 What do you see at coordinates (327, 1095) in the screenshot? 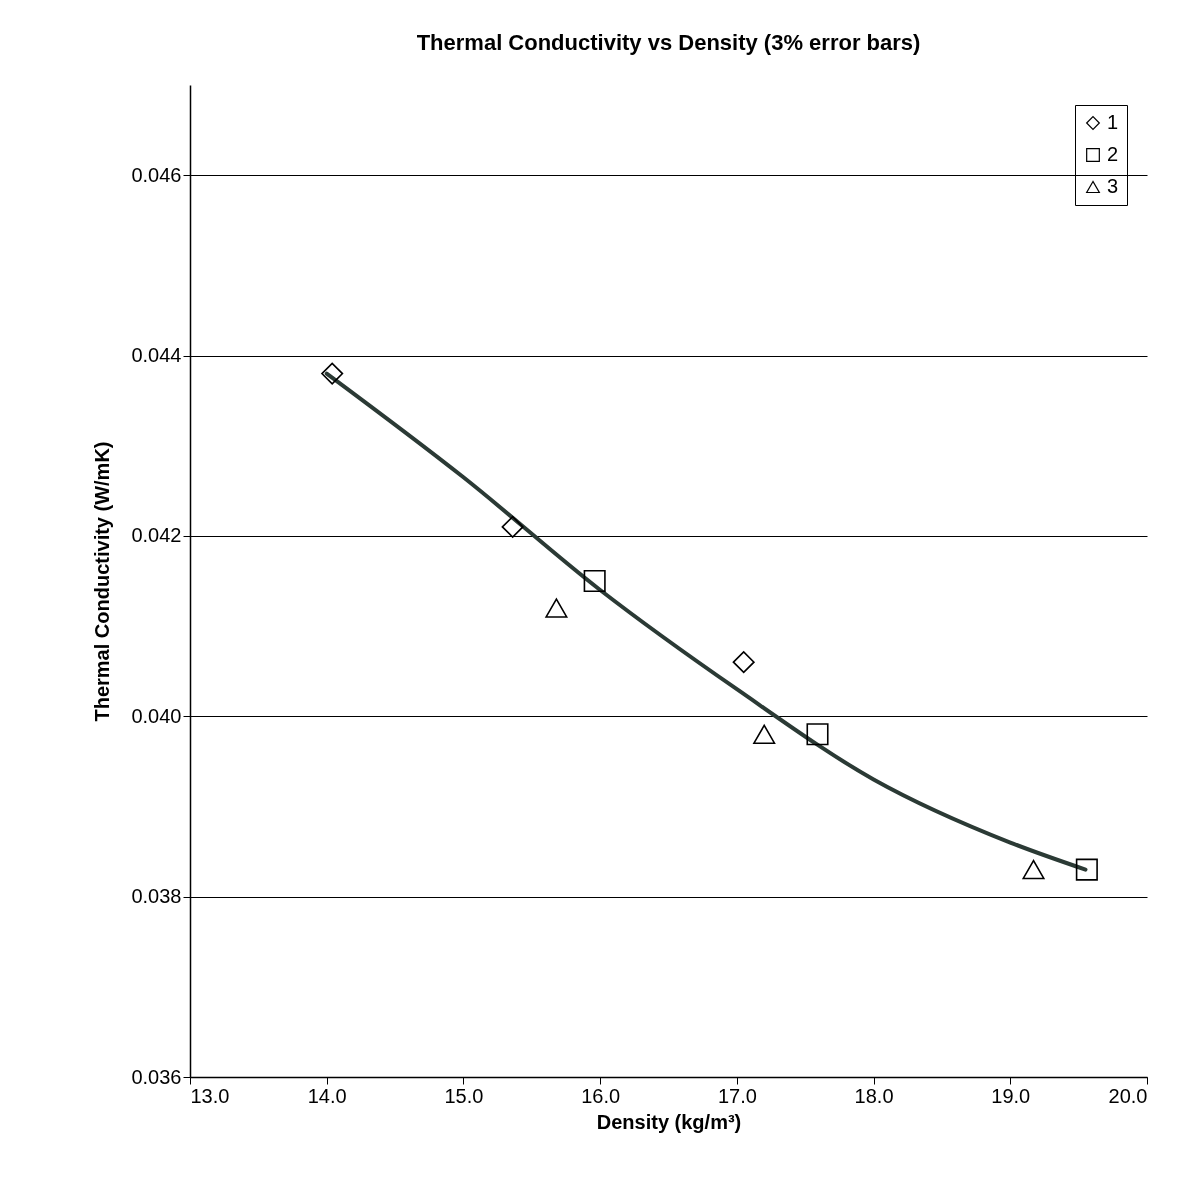
I see `x-tick-label: 14.0` at bounding box center [327, 1095].